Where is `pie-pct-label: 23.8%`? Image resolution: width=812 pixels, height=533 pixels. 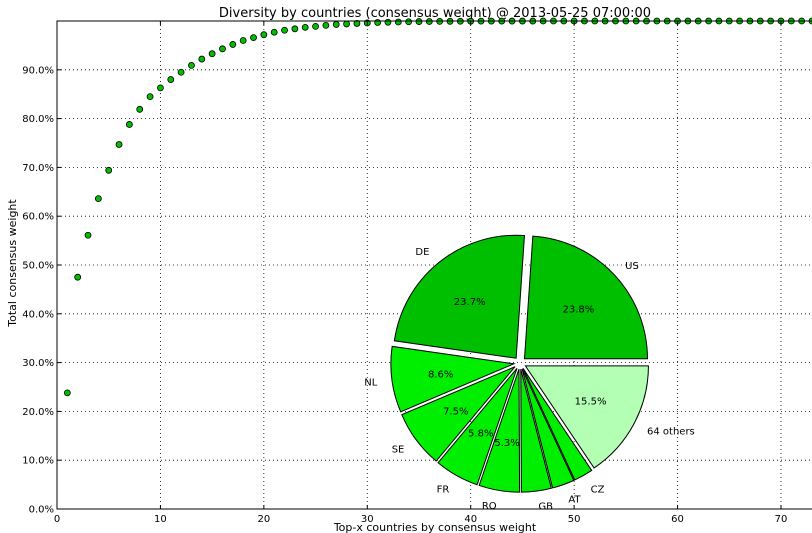
pie-pct-label: 23.8% is located at coordinates (579, 309).